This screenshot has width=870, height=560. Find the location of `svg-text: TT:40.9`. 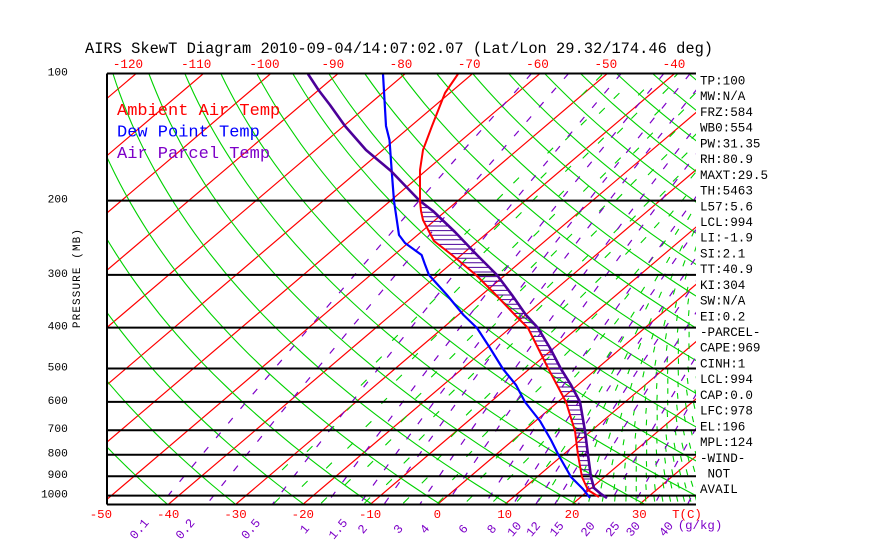

svg-text: TT:40.9 is located at coordinates (726, 270).